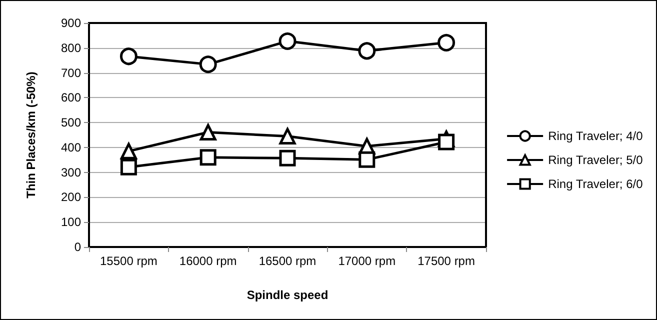 This screenshot has width=657, height=320. Describe the element at coordinates (71, 222) in the screenshot. I see `y-tick-label: 100` at that location.